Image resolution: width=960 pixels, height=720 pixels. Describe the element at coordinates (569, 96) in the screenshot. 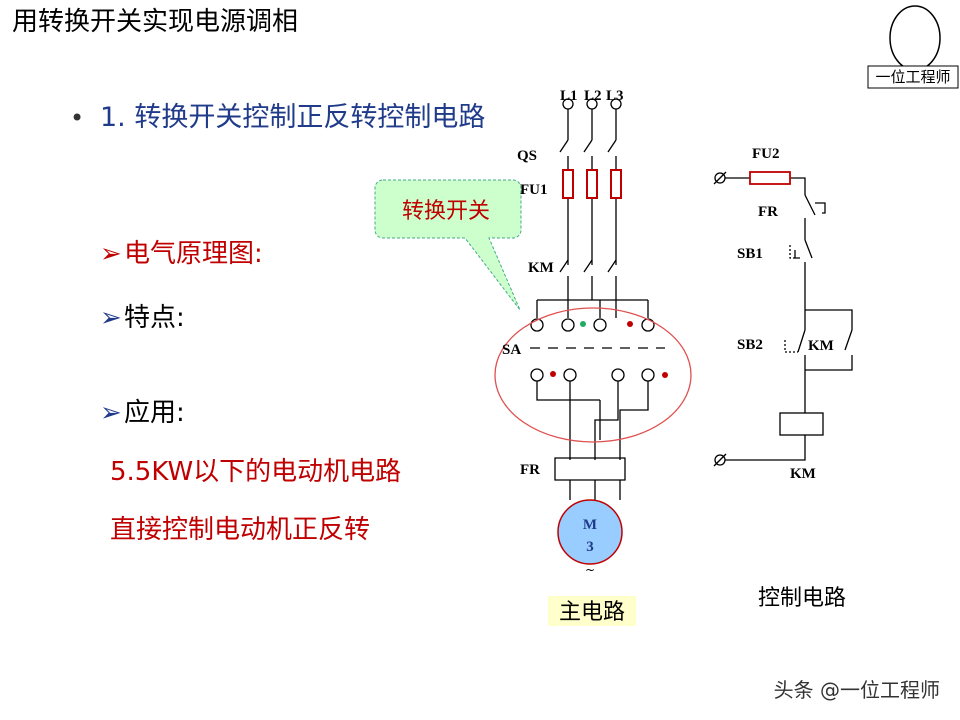

I see `label: L1` at that location.